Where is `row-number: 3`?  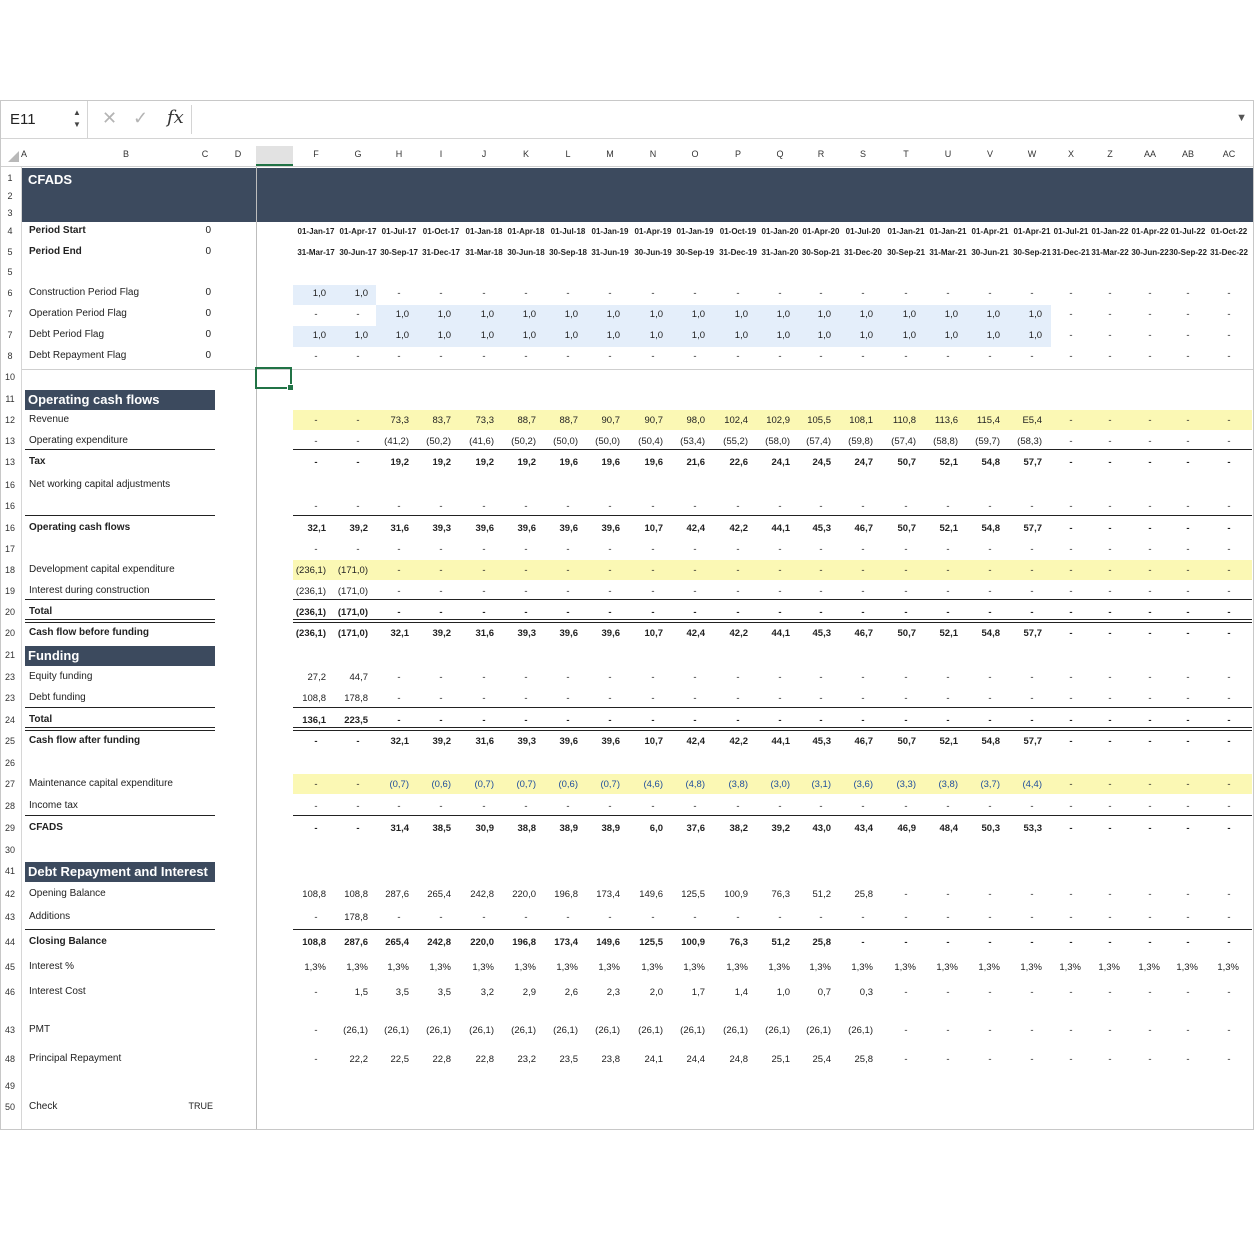 row-number: 3 is located at coordinates (10, 213).